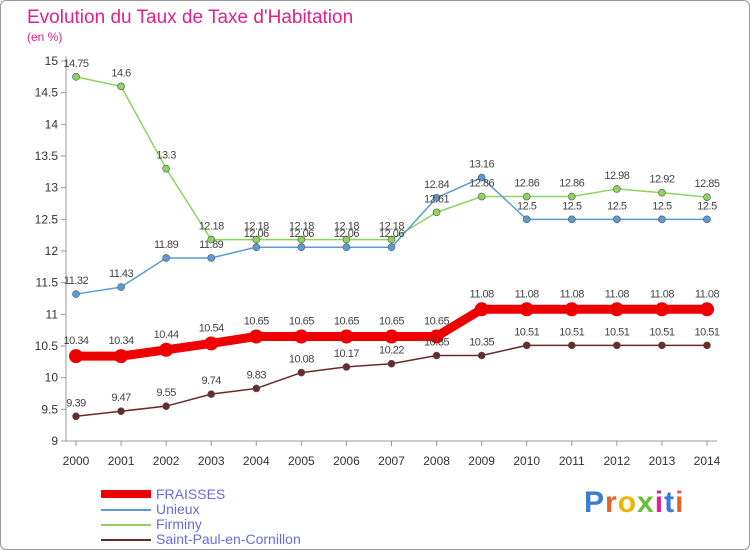 This screenshot has width=750, height=550. I want to click on x-tick-label: 2007, so click(391, 461).